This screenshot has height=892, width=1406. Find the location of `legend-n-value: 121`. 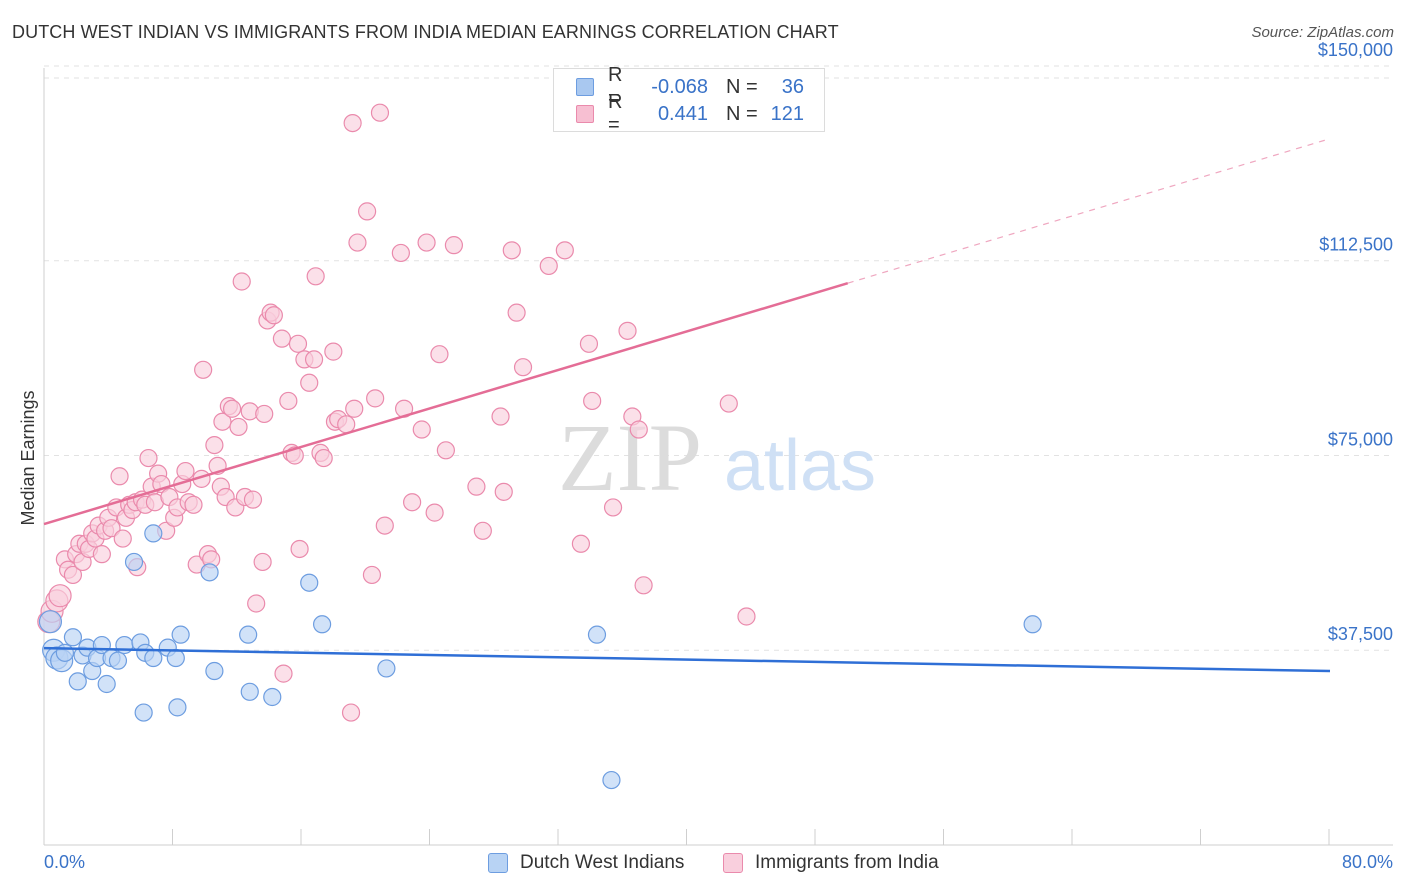

legend-n-value: 121 is located at coordinates (787, 113).